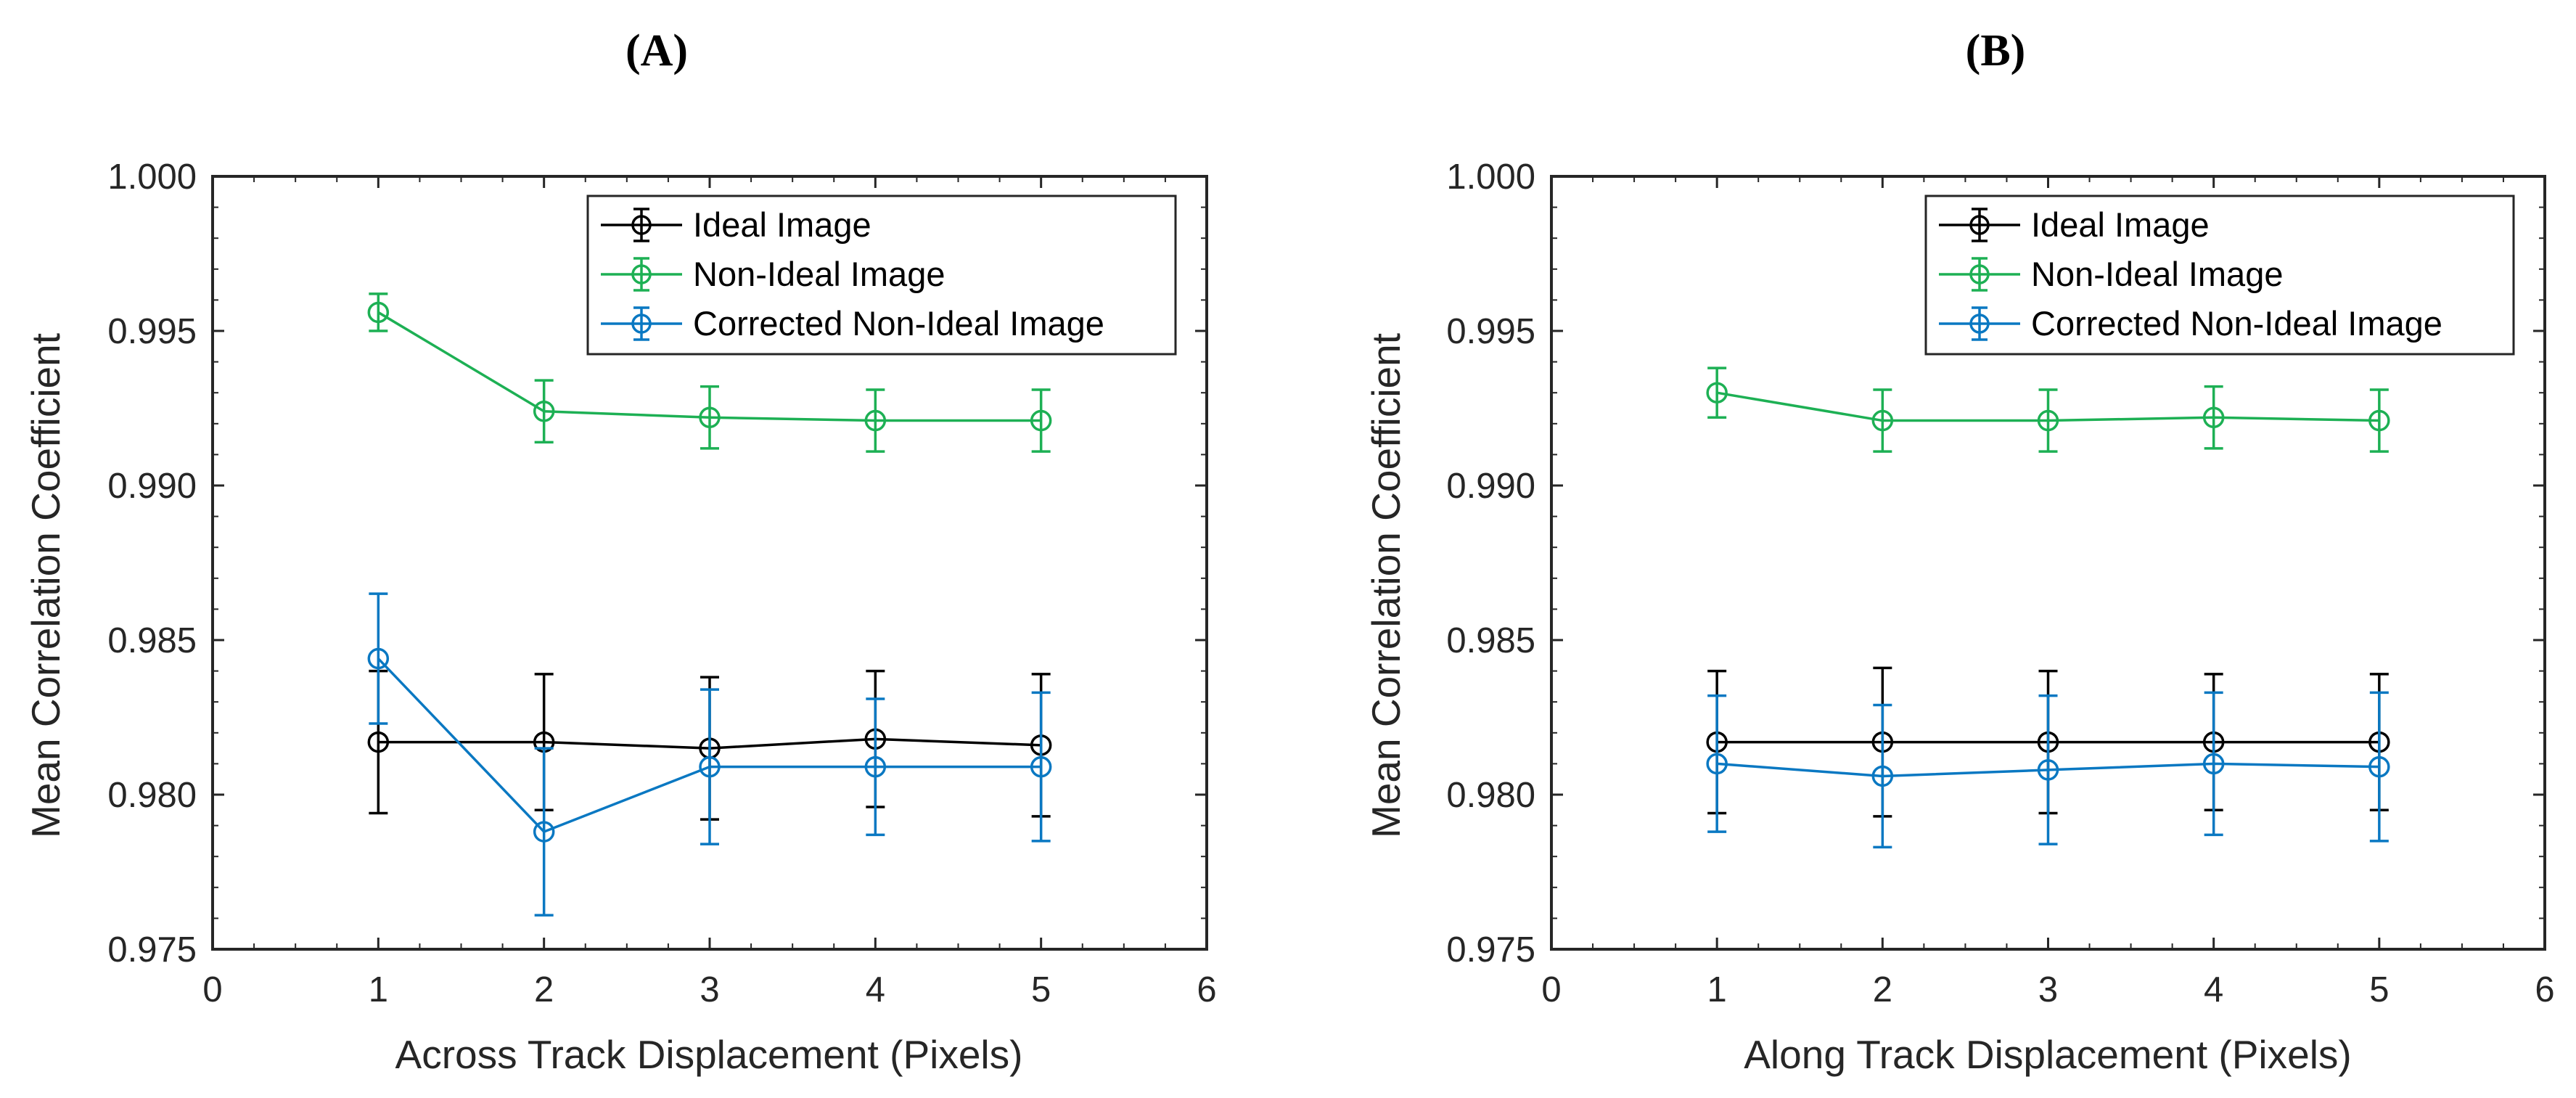  Describe the element at coordinates (2048, 989) in the screenshot. I see `x-tick-label-b: 3` at that location.